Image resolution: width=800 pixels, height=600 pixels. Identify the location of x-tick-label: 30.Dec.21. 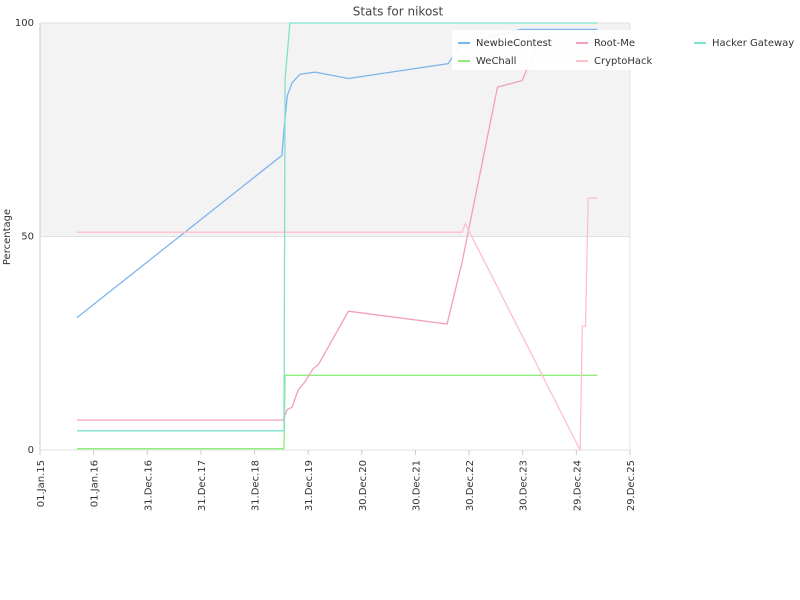
(416, 485).